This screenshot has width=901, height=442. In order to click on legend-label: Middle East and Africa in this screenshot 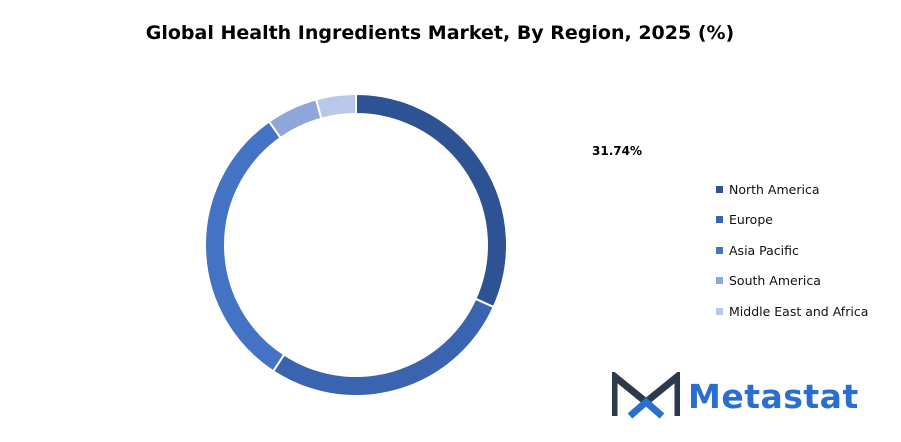, I will do `click(799, 311)`.